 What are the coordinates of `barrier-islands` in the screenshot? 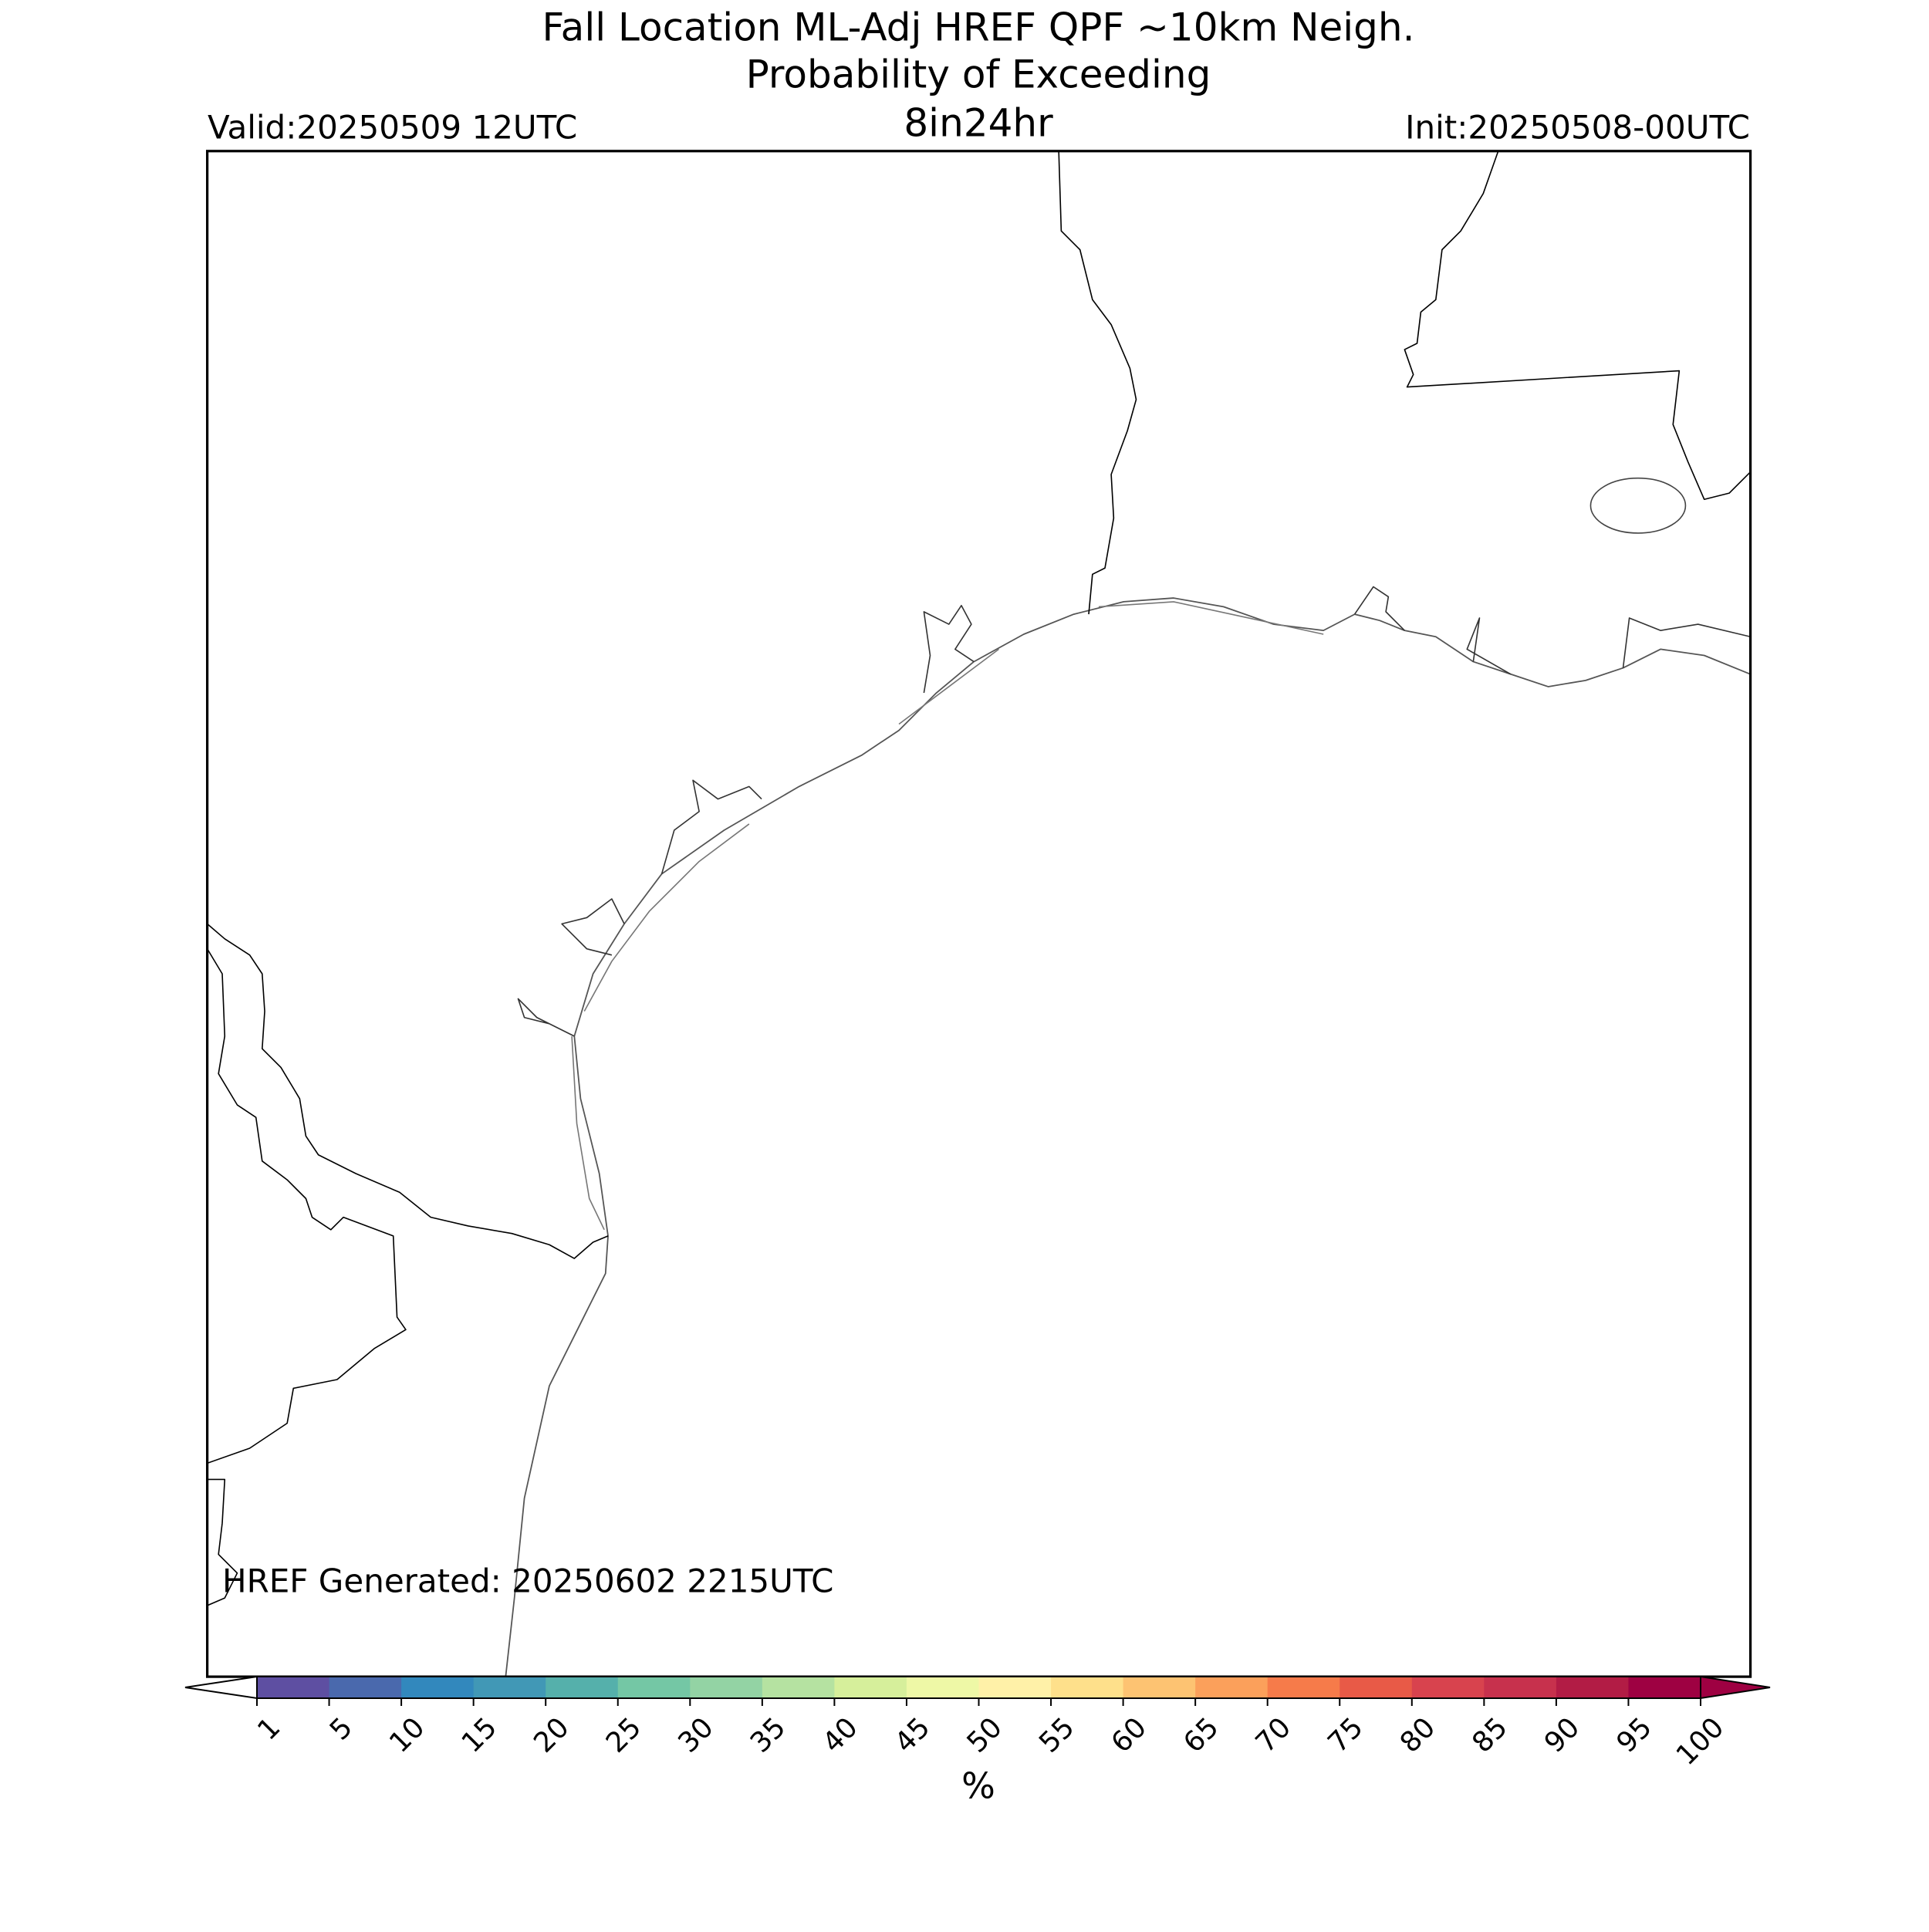 It's located at (947, 916).